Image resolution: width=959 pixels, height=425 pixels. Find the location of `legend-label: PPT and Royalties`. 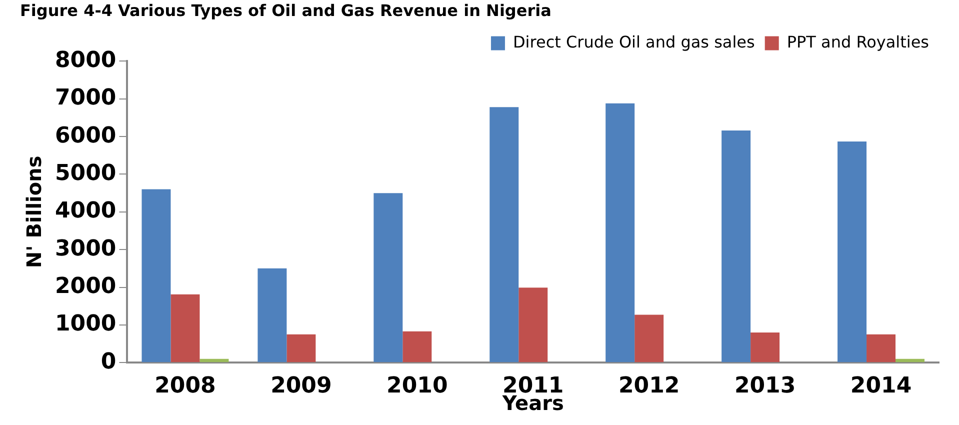

legend-label: PPT and Royalties is located at coordinates (858, 42).